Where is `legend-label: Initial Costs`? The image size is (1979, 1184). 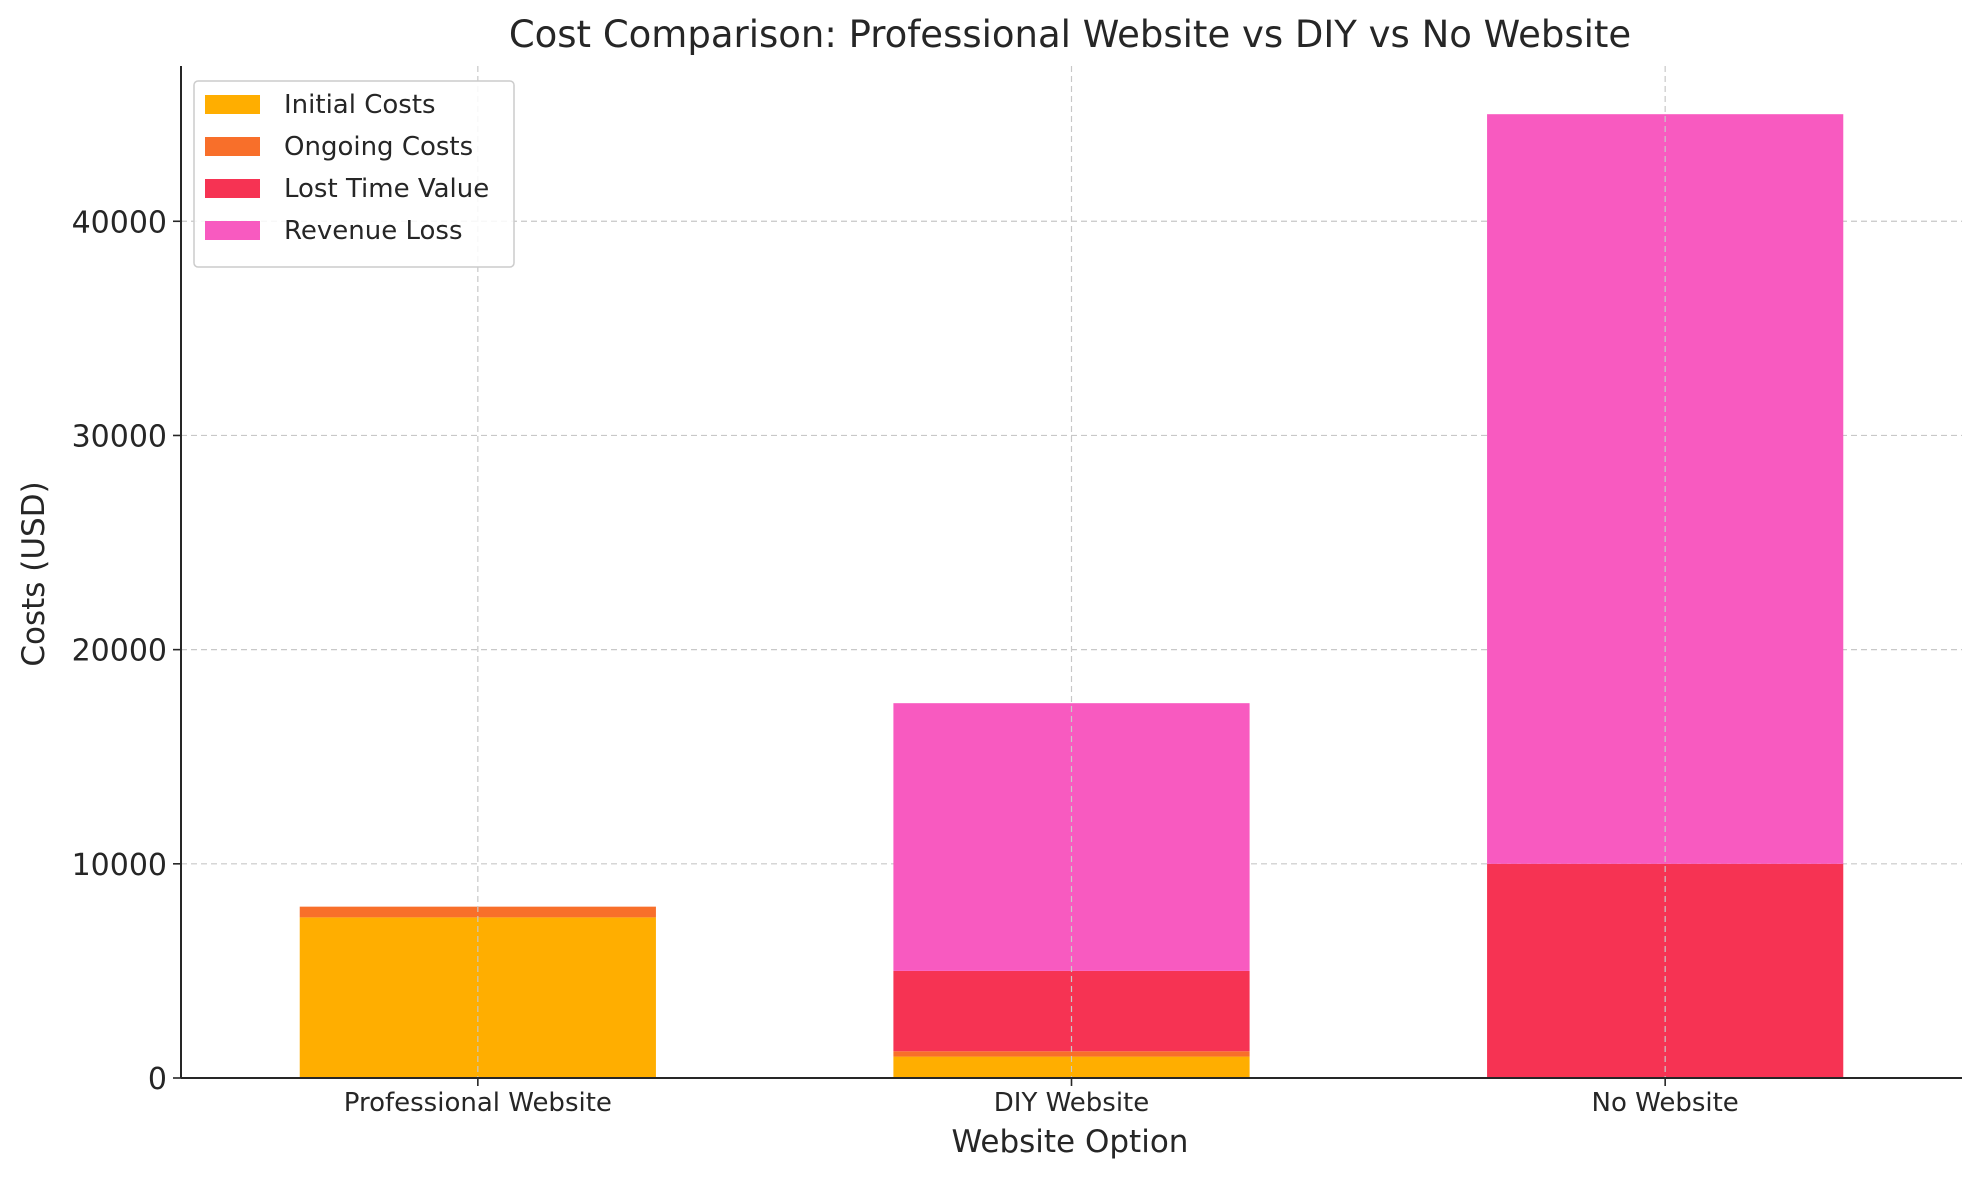
legend-label: Initial Costs is located at coordinates (360, 105).